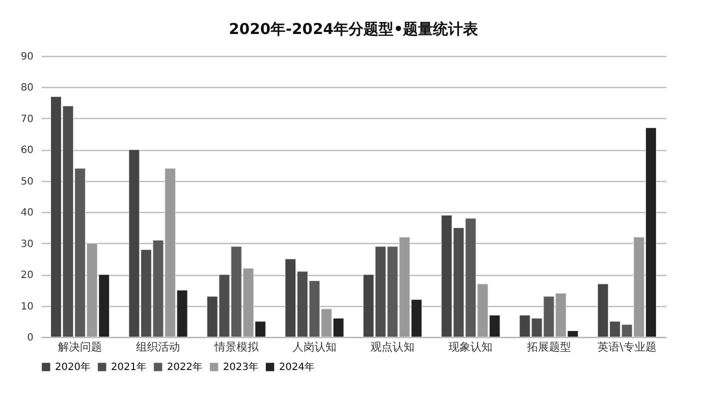 This screenshot has height=395, width=709. I want to click on y-tick-label: 70, so click(27, 119).